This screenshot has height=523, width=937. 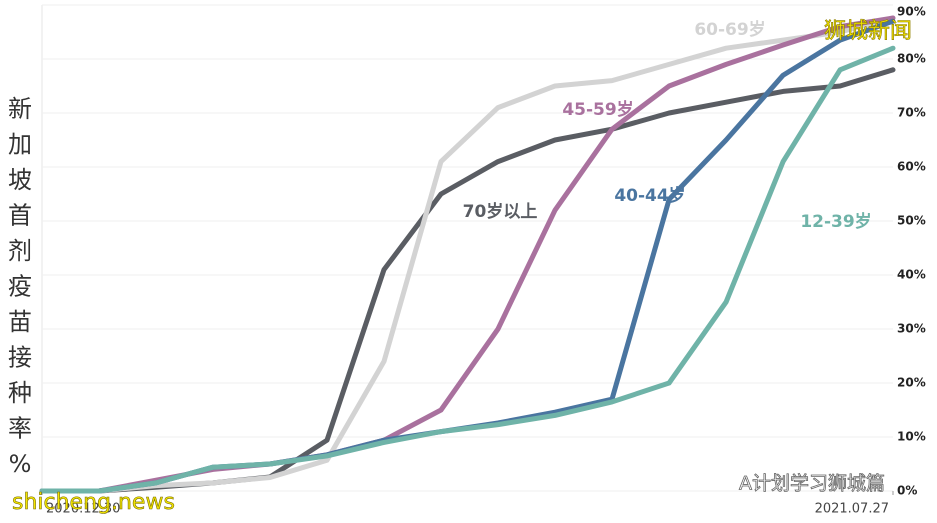 What do you see at coordinates (907, 491) in the screenshot?
I see `y-tick-label: 0%` at bounding box center [907, 491].